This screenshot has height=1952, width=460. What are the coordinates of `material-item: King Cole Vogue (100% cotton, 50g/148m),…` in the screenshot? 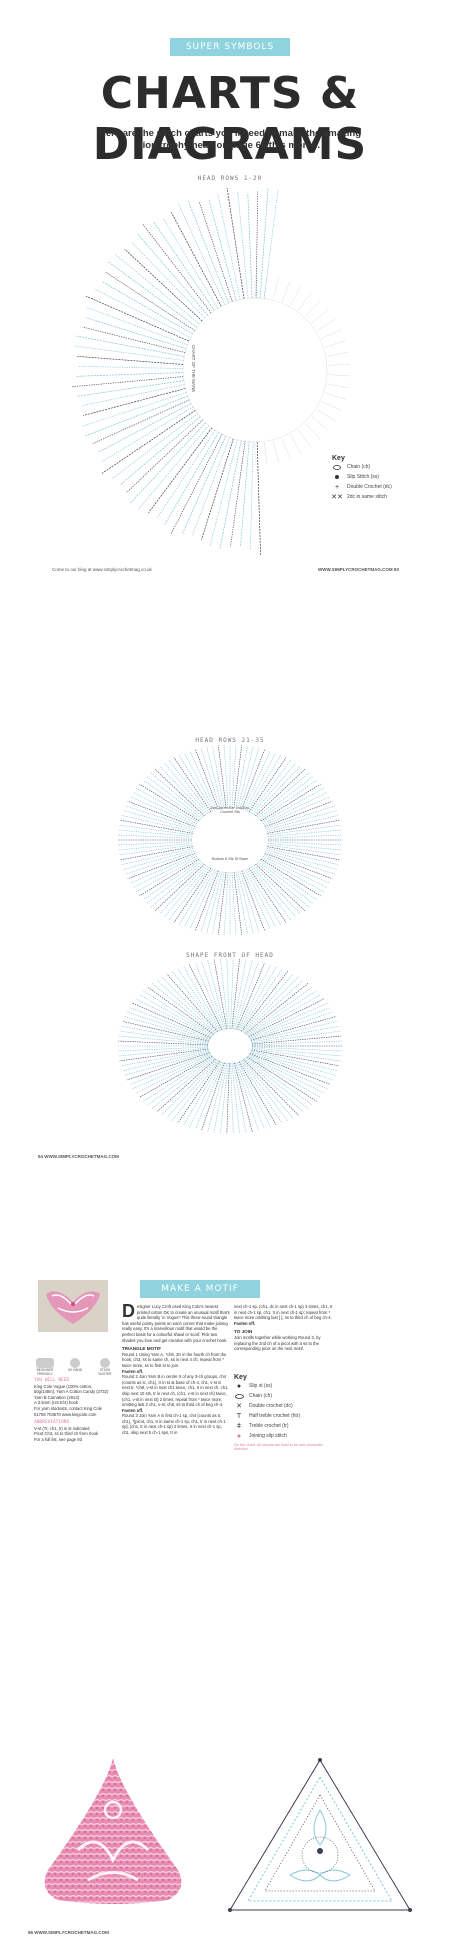 It's located at (71, 1391).